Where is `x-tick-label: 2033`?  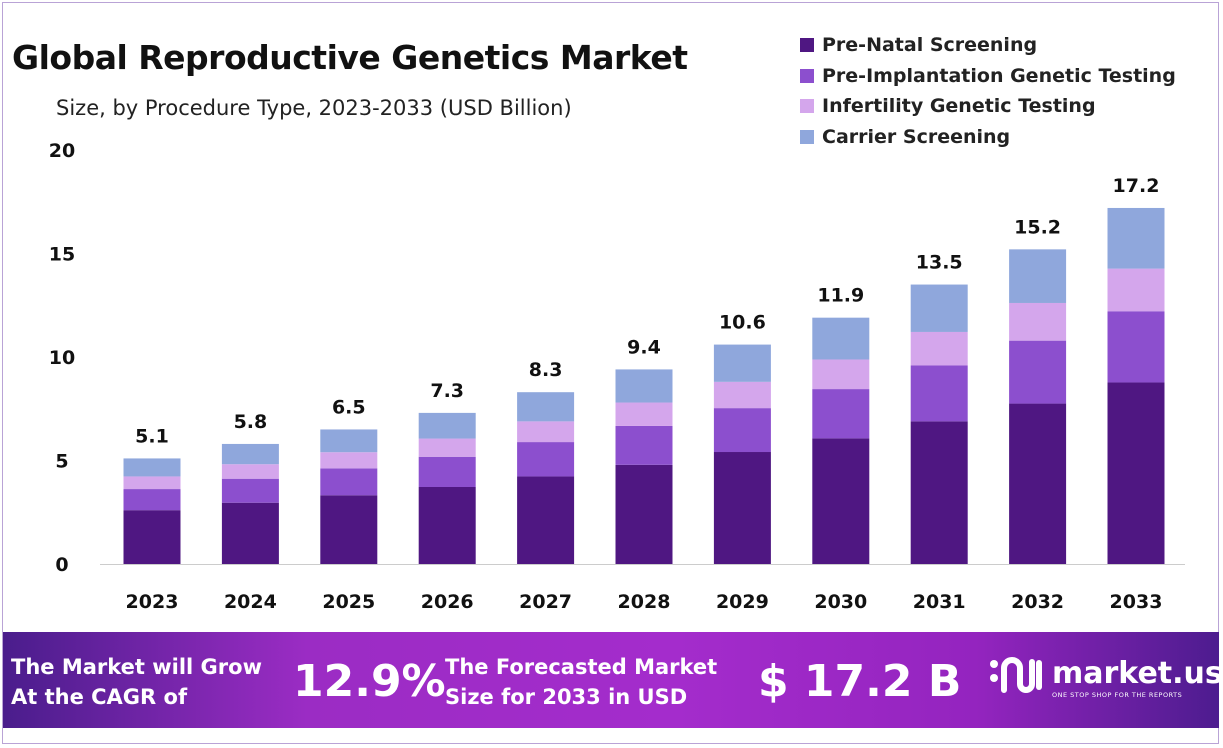
x-tick-label: 2033 is located at coordinates (1136, 602).